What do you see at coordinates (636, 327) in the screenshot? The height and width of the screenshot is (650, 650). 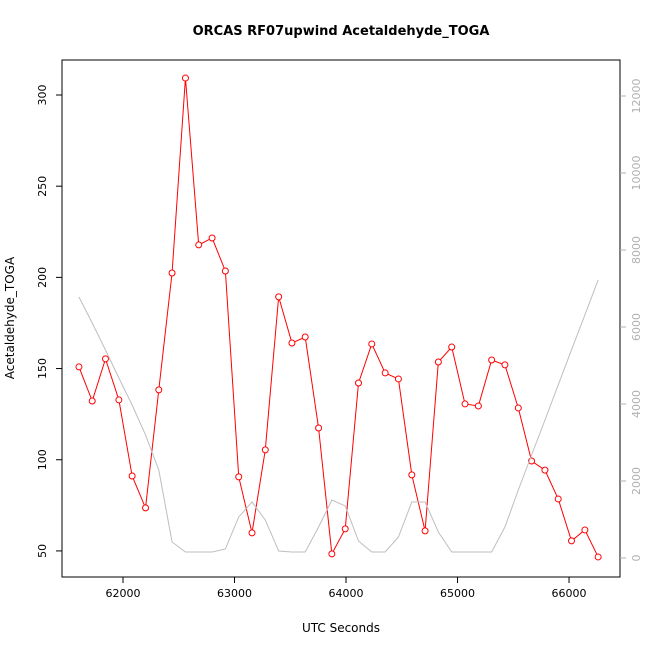 I see `y2-tick-label: 6000` at bounding box center [636, 327].